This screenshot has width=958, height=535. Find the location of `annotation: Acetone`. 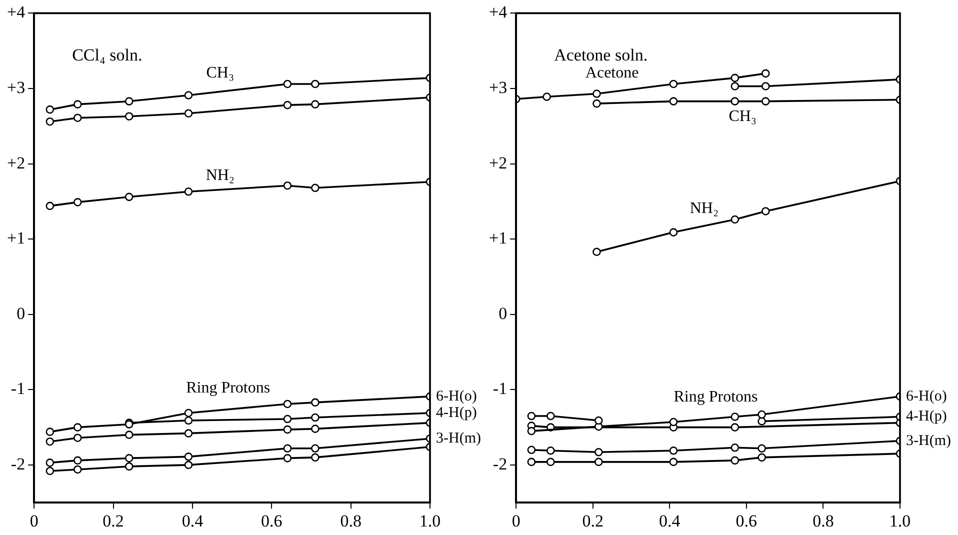

annotation: Acetone is located at coordinates (612, 73).